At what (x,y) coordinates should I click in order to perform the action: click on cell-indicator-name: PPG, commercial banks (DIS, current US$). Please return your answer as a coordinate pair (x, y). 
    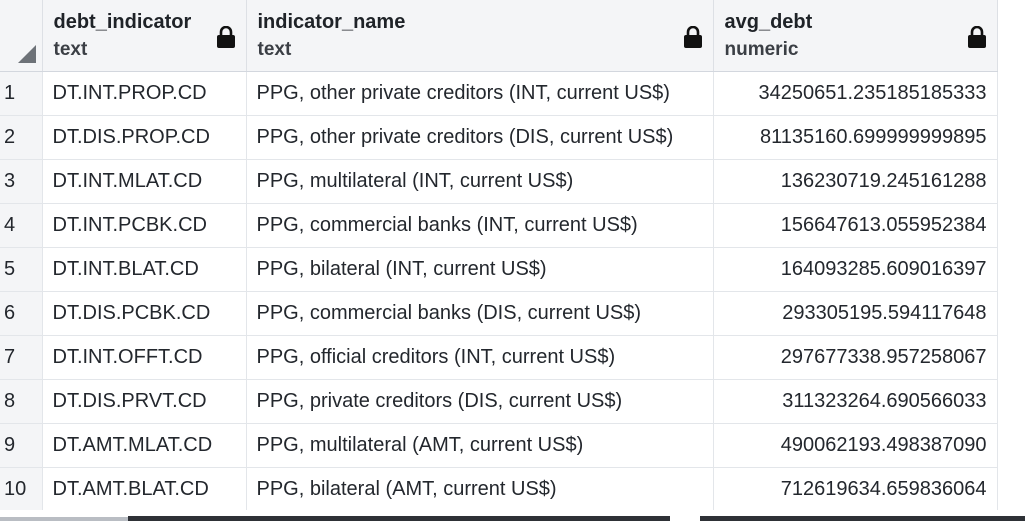
    Looking at the image, I should click on (480, 313).